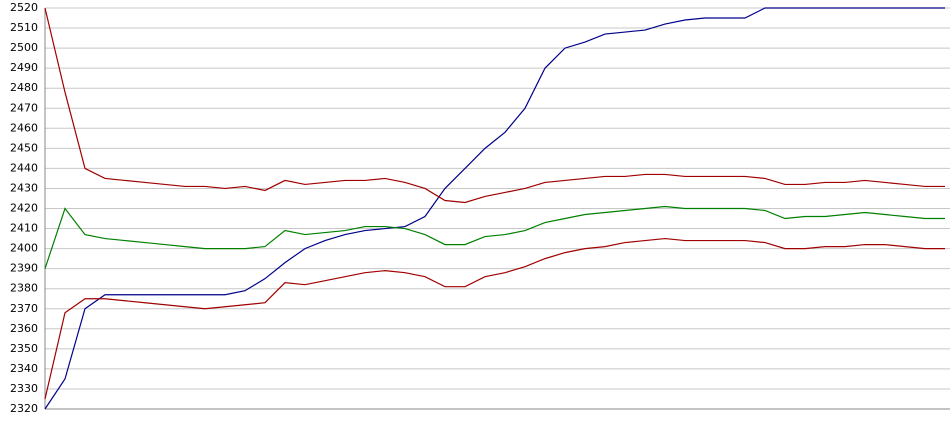  What do you see at coordinates (24, 208) in the screenshot?
I see `y-tick-label: 2420` at bounding box center [24, 208].